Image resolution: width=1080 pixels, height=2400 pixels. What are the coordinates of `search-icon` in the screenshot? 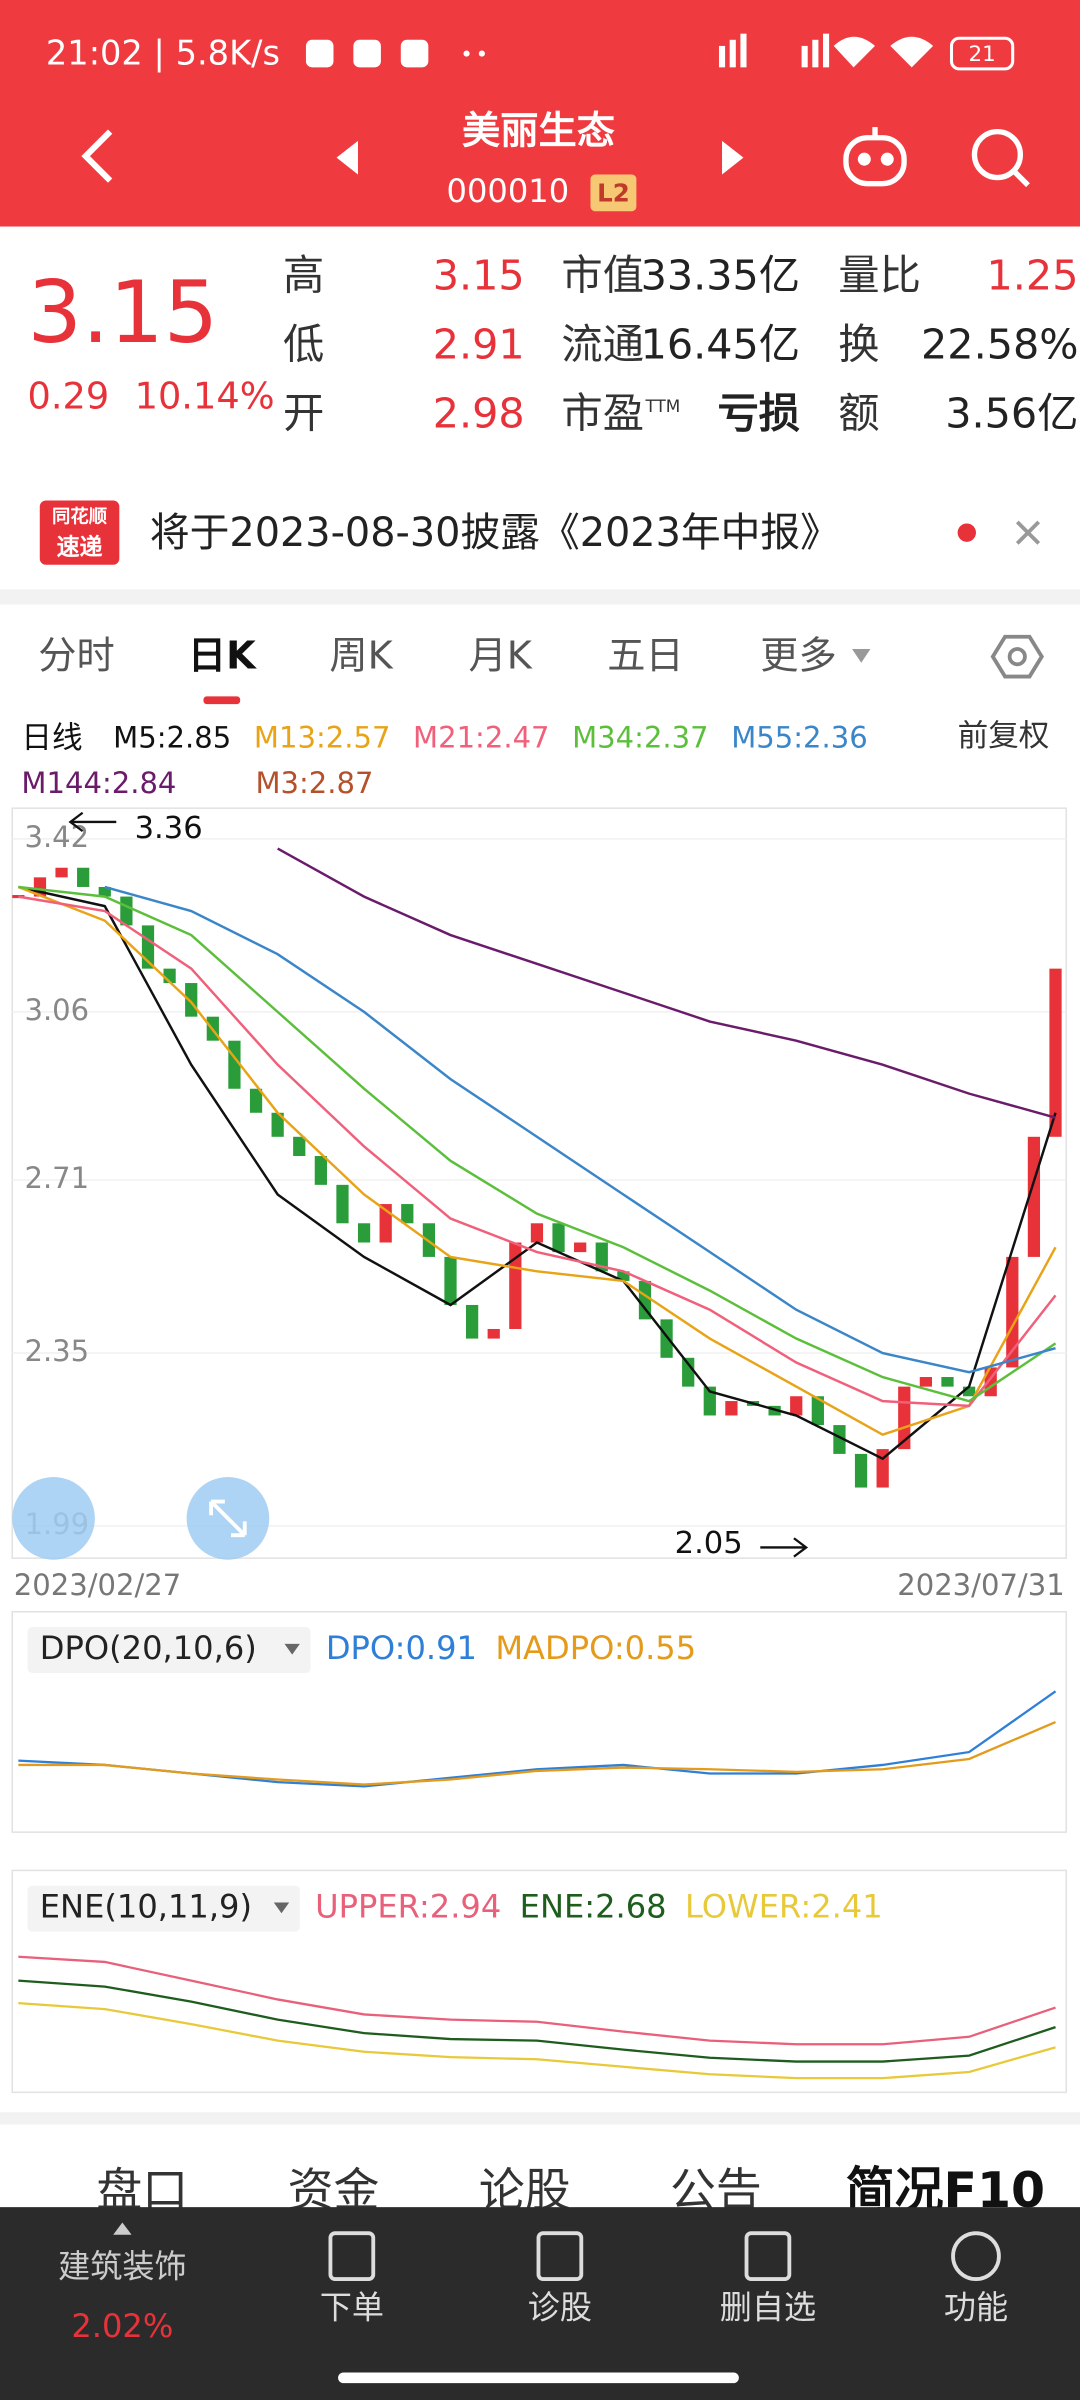 It's located at (1000, 158).